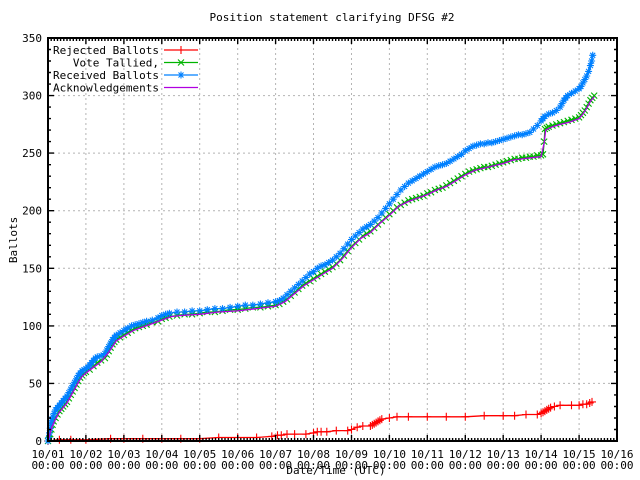 The image size is (640, 480). I want to click on y-tick-label: 300, so click(32, 96).